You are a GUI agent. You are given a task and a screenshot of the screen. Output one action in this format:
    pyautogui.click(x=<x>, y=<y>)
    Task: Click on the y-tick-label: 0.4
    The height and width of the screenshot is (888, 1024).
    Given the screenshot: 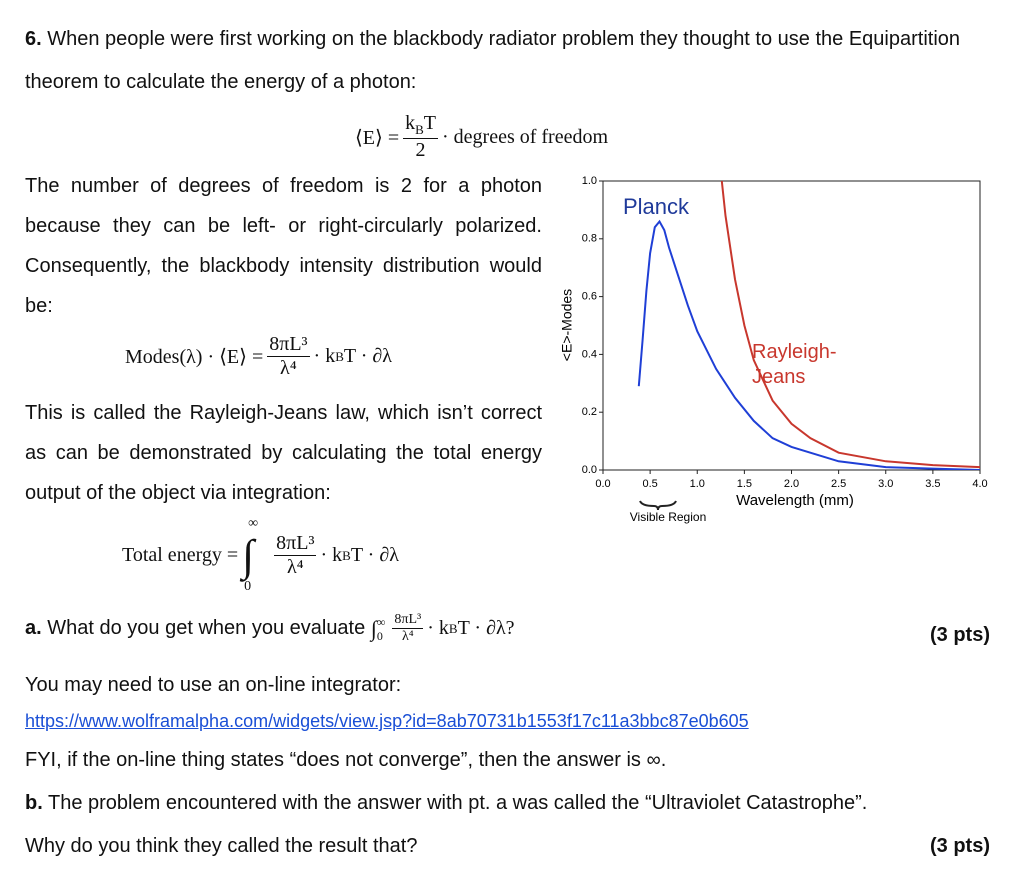 What is the action you would take?
    pyautogui.click(x=589, y=354)
    